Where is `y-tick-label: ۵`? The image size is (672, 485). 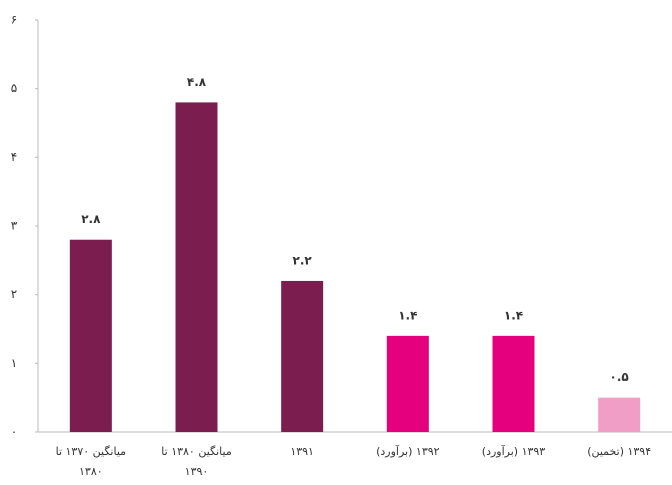
y-tick-label: ۵ is located at coordinates (14, 88).